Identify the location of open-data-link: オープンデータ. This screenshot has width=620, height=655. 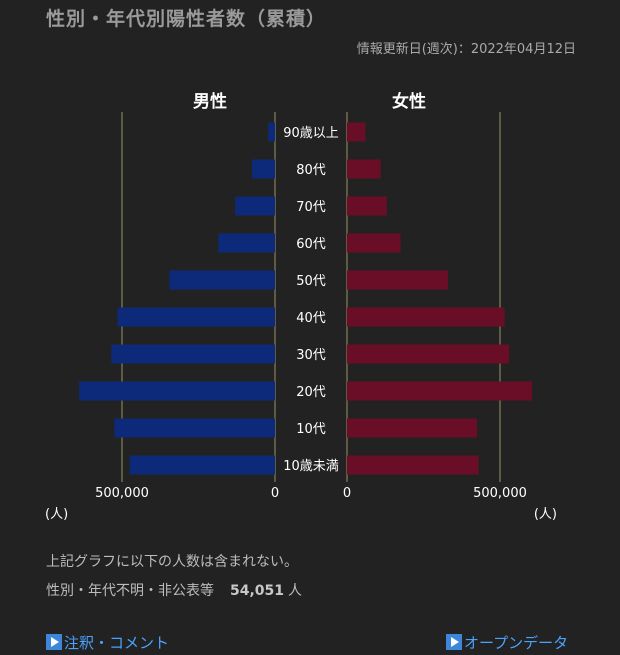
(507, 642).